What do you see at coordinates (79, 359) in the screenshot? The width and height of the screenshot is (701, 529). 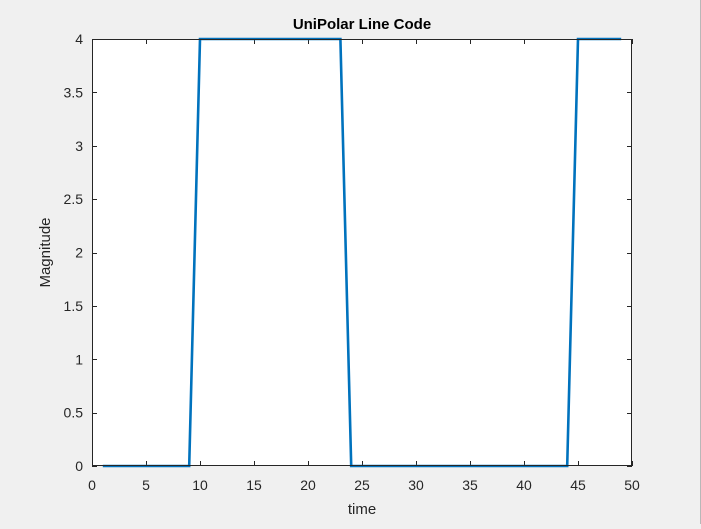 I see `y-tick-label: 1` at bounding box center [79, 359].